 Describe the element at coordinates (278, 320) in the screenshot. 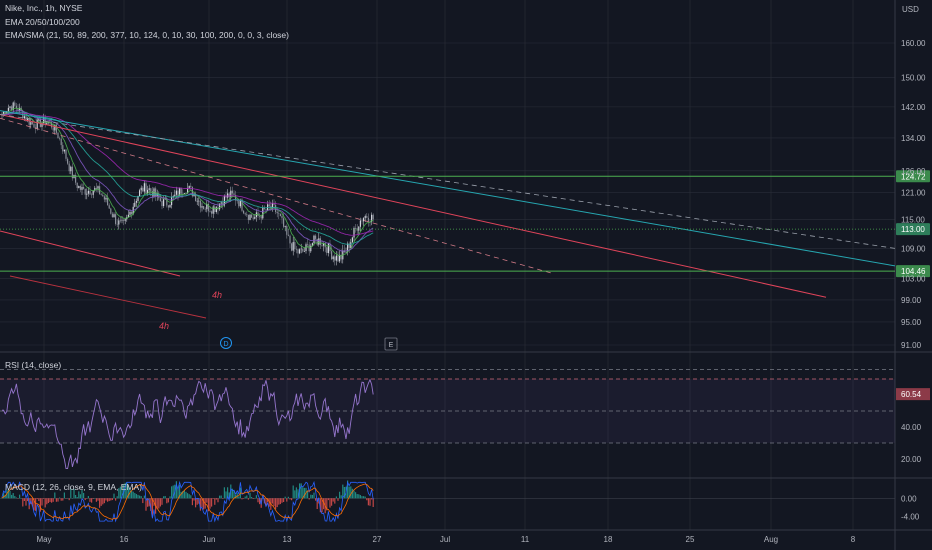

I see `event-markers: D E 4h 4h` at that location.